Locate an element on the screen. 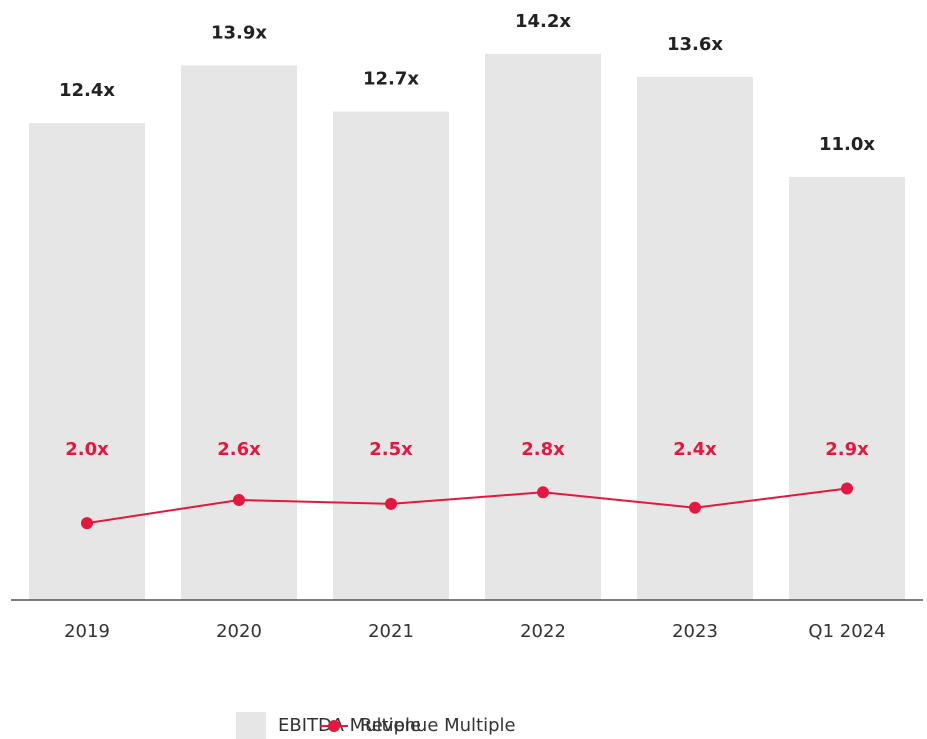 This screenshot has width=927, height=739. bar-value-label: 13.9x is located at coordinates (239, 32).